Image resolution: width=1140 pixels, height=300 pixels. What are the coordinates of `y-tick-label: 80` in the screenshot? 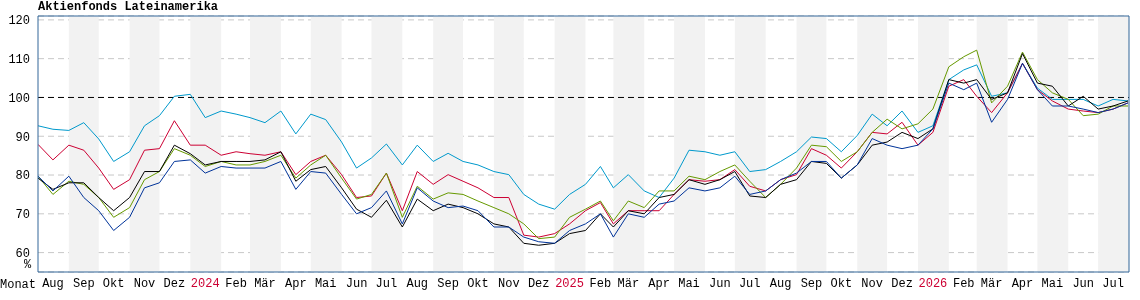 It's located at (22, 176).